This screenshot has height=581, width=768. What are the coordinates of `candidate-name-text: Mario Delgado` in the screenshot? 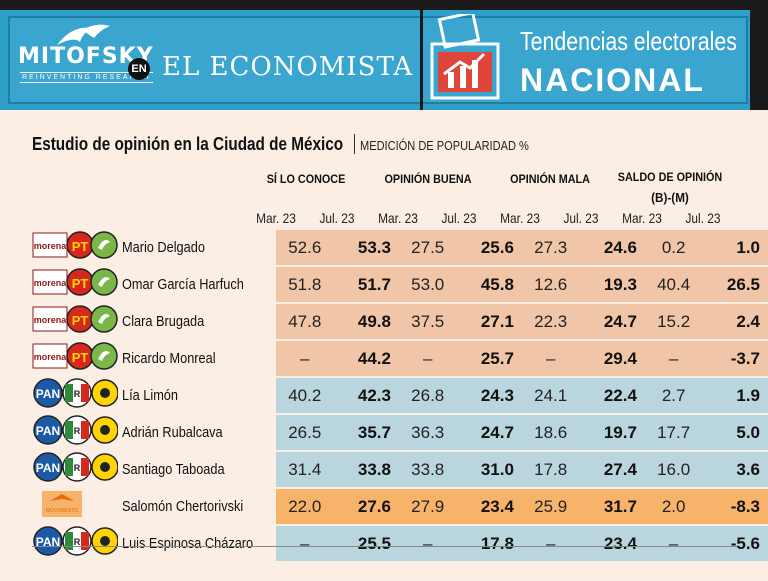 It's located at (163, 247).